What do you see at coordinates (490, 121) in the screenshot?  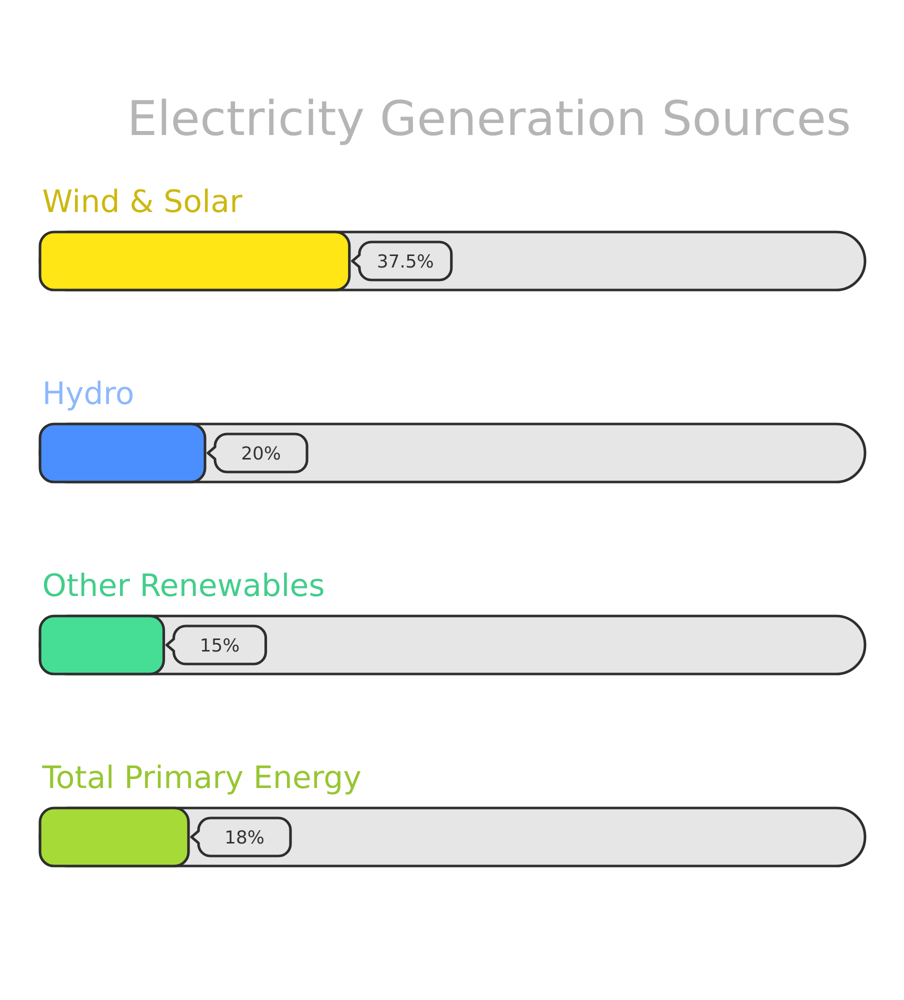 I see `chart-title: Electricity Generation Sources` at bounding box center [490, 121].